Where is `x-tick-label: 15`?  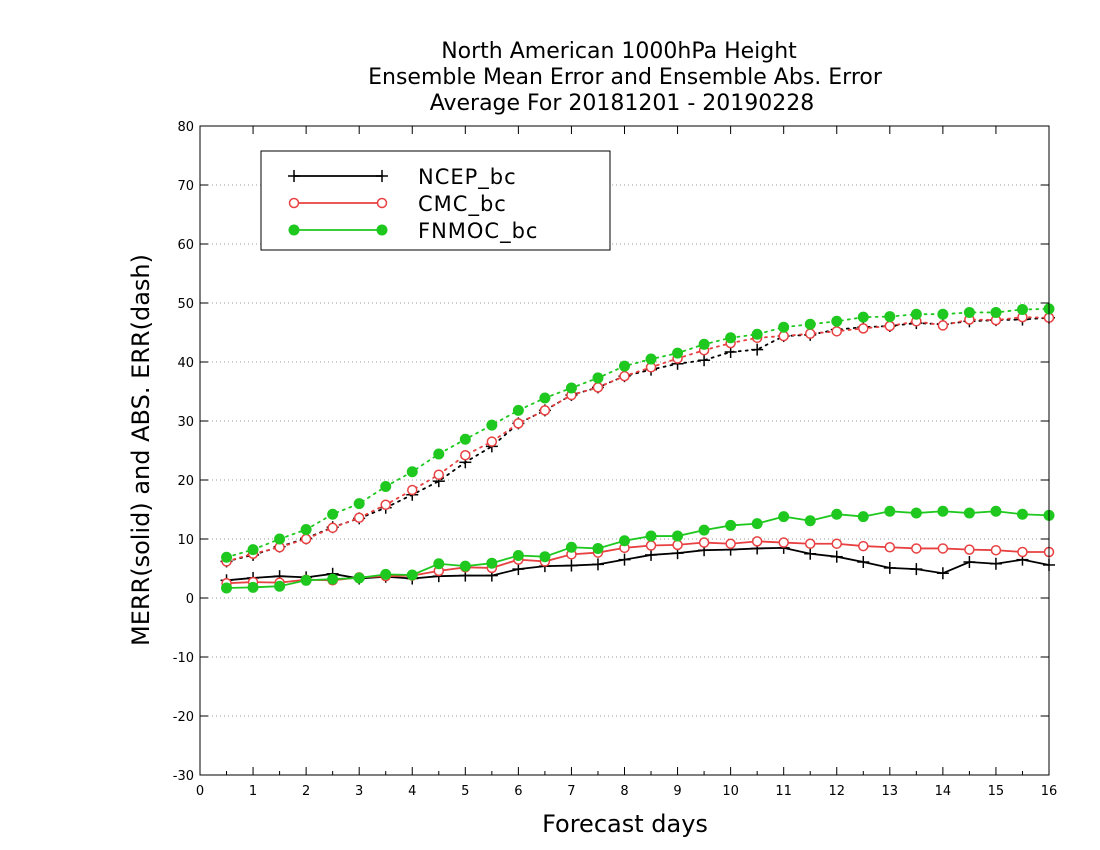 x-tick-label: 15 is located at coordinates (996, 791).